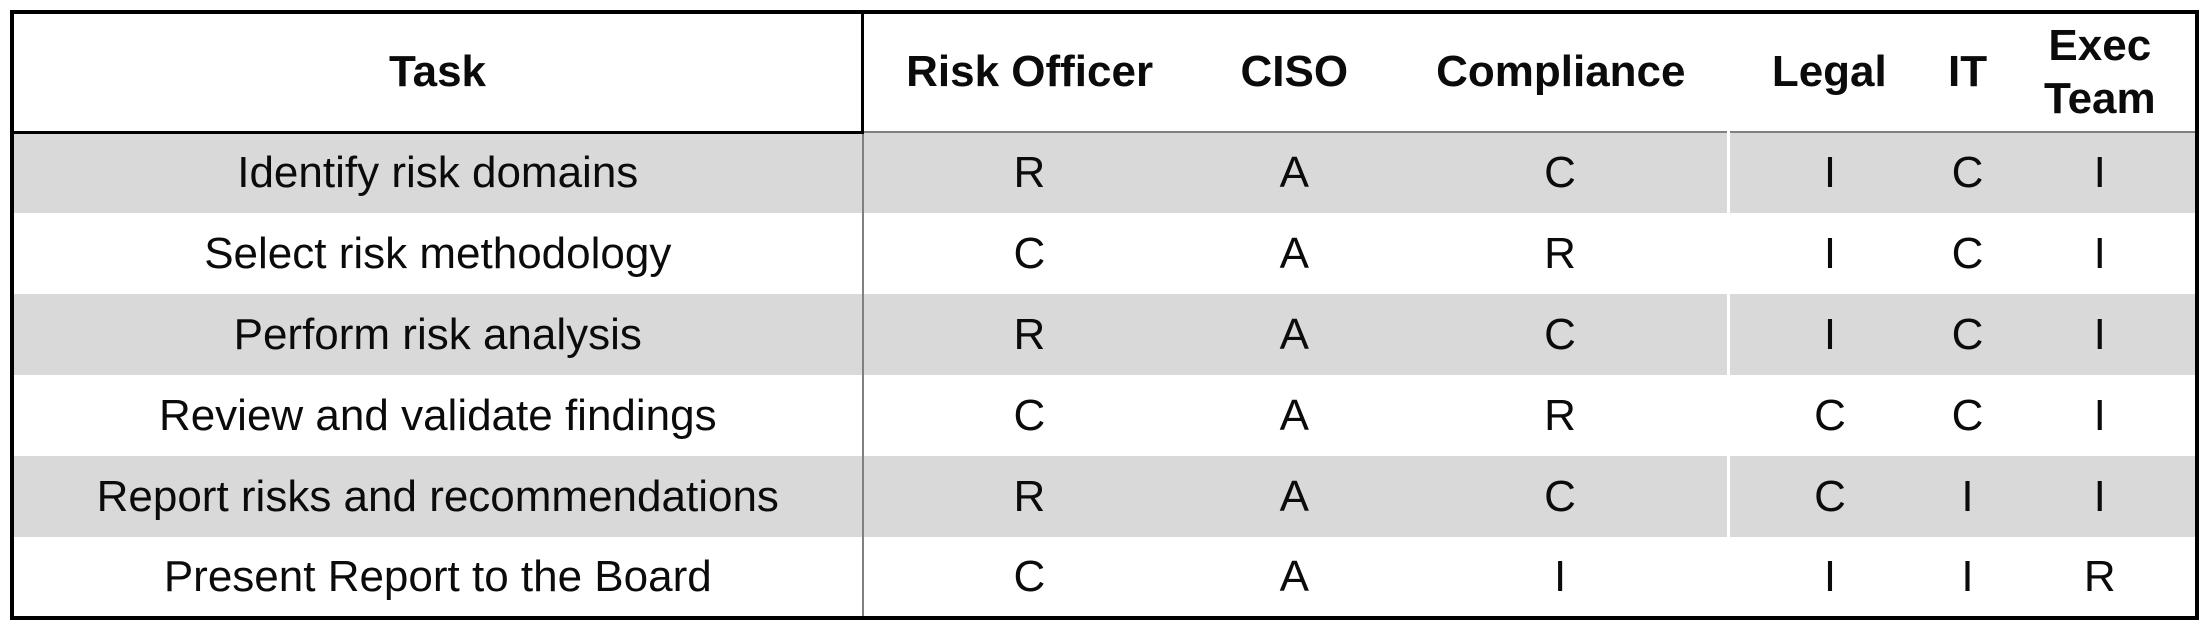  I want to click on table-row: Review and validate findings C A R C C I, so click(1104, 415).